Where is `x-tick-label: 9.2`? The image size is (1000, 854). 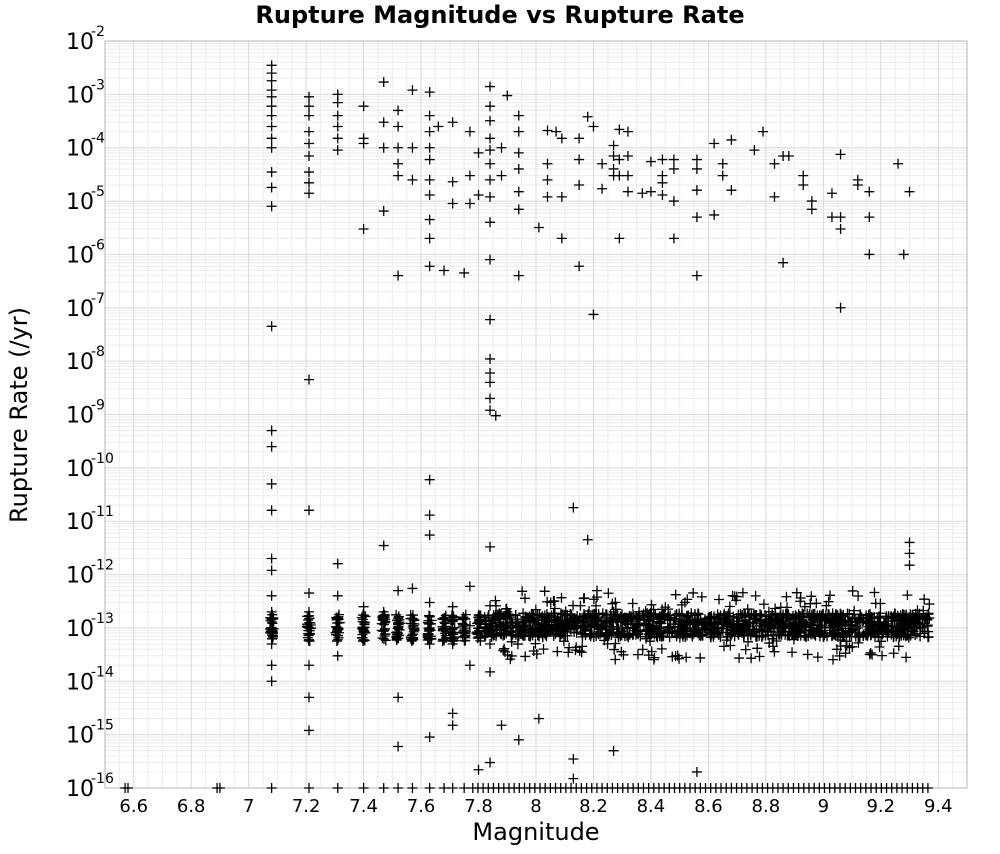
x-tick-label: 9.2 is located at coordinates (880, 806).